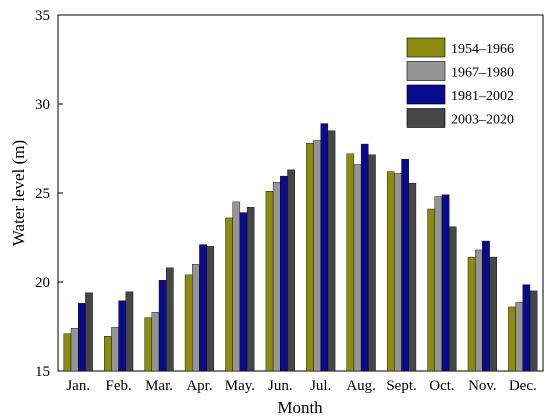 This screenshot has height=419, width=550. What do you see at coordinates (42, 372) in the screenshot?
I see `y-tick-label: 15` at bounding box center [42, 372].